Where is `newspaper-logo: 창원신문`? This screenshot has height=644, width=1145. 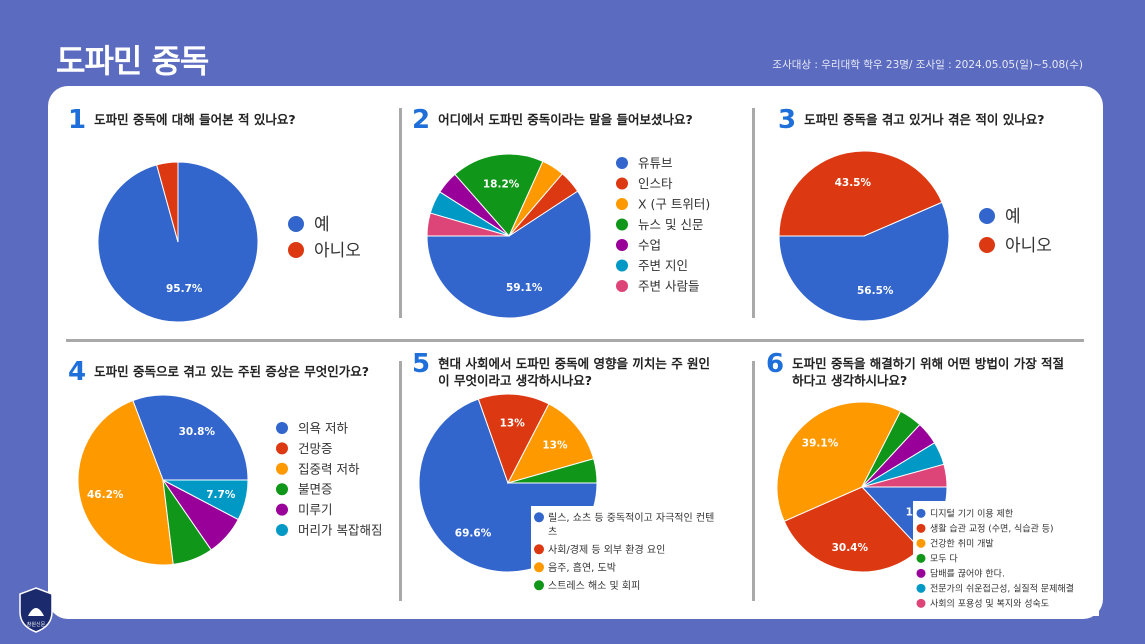
newspaper-logo: 창원신문 is located at coordinates (36, 610).